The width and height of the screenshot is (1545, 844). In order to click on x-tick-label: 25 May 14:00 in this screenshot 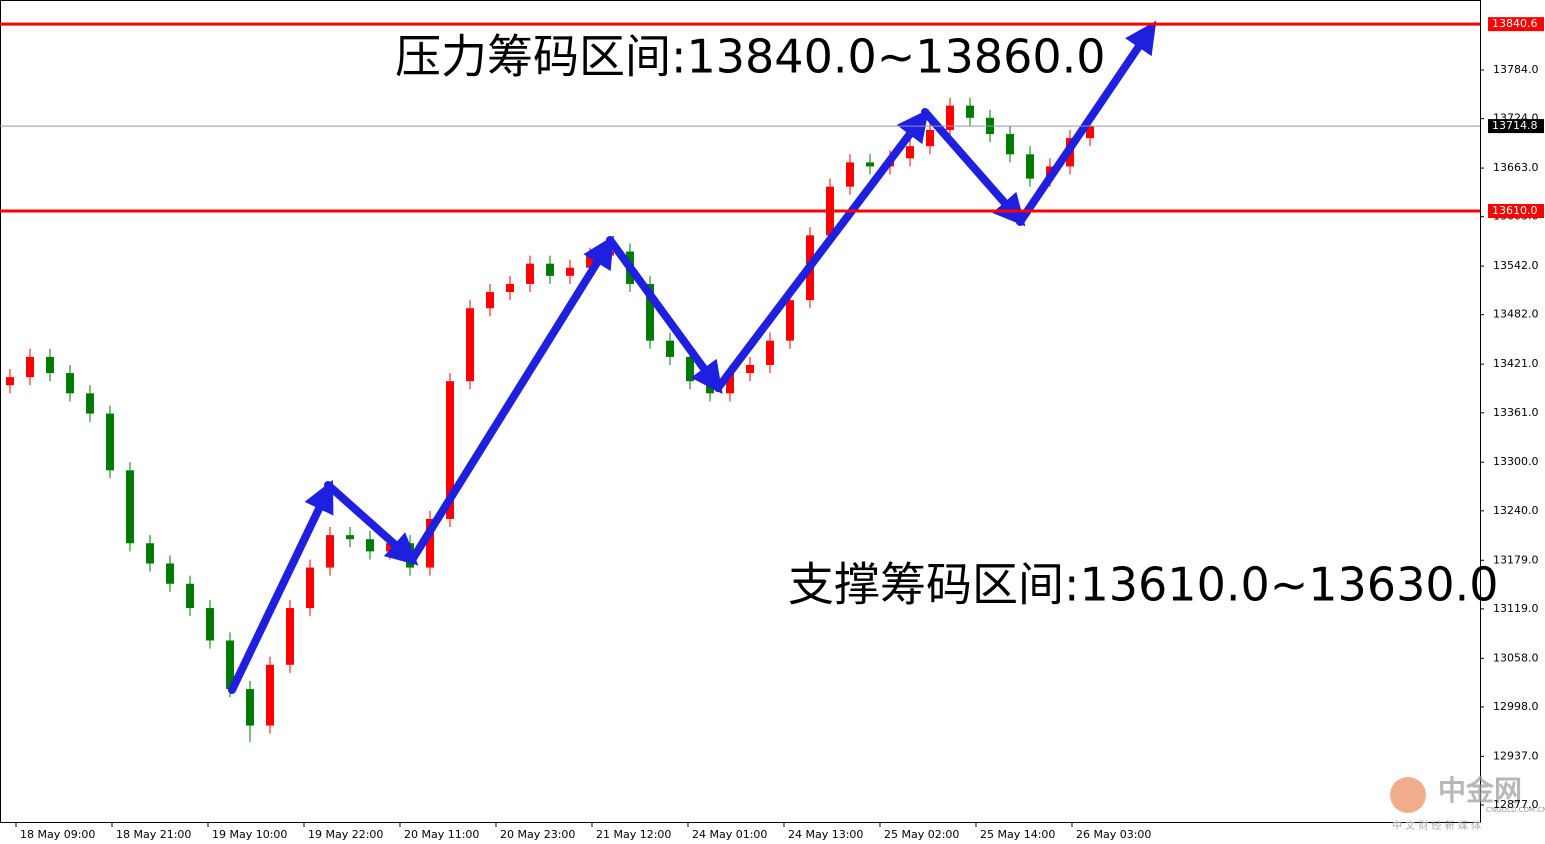, I will do `click(1017, 834)`.